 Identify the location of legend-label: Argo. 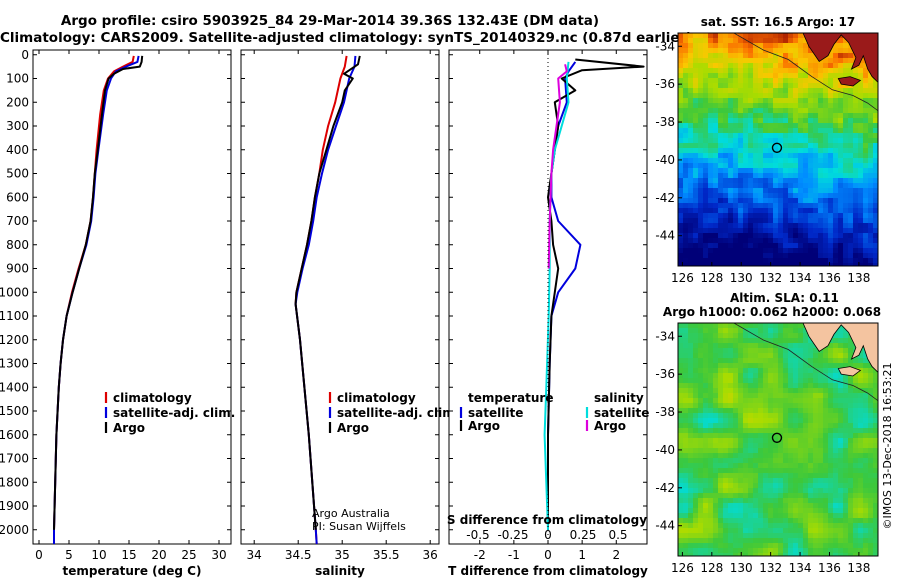
(129, 428).